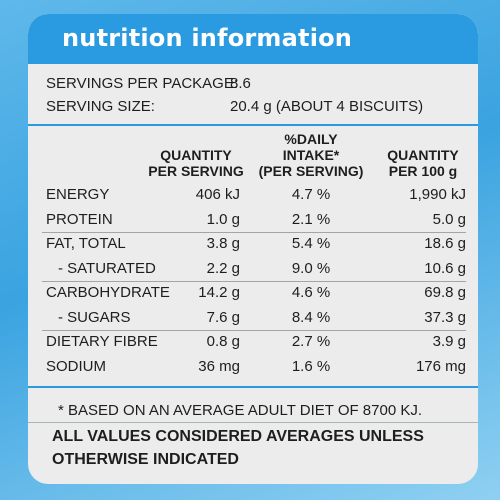  What do you see at coordinates (311, 317) in the screenshot?
I see `cell-daily-intake: 8.4 %` at bounding box center [311, 317].